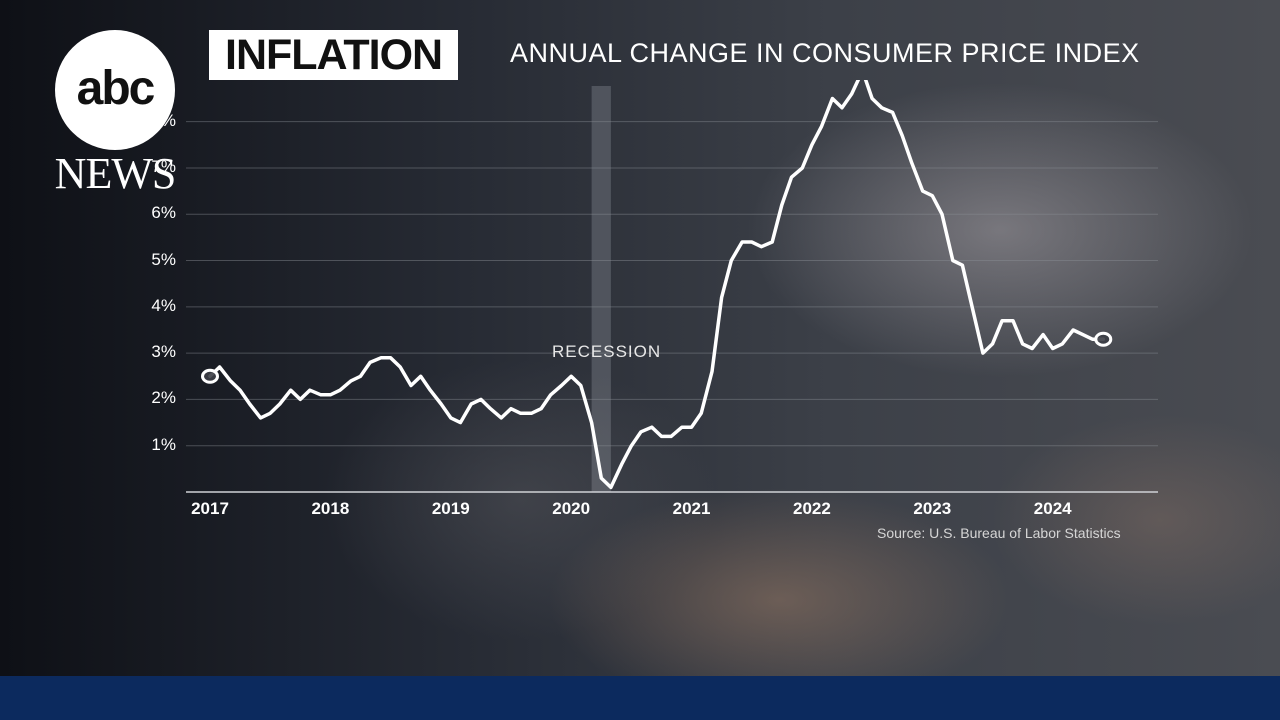 The width and height of the screenshot is (1280, 720). Describe the element at coordinates (163, 259) in the screenshot. I see `y-tick-label: 5%` at that location.